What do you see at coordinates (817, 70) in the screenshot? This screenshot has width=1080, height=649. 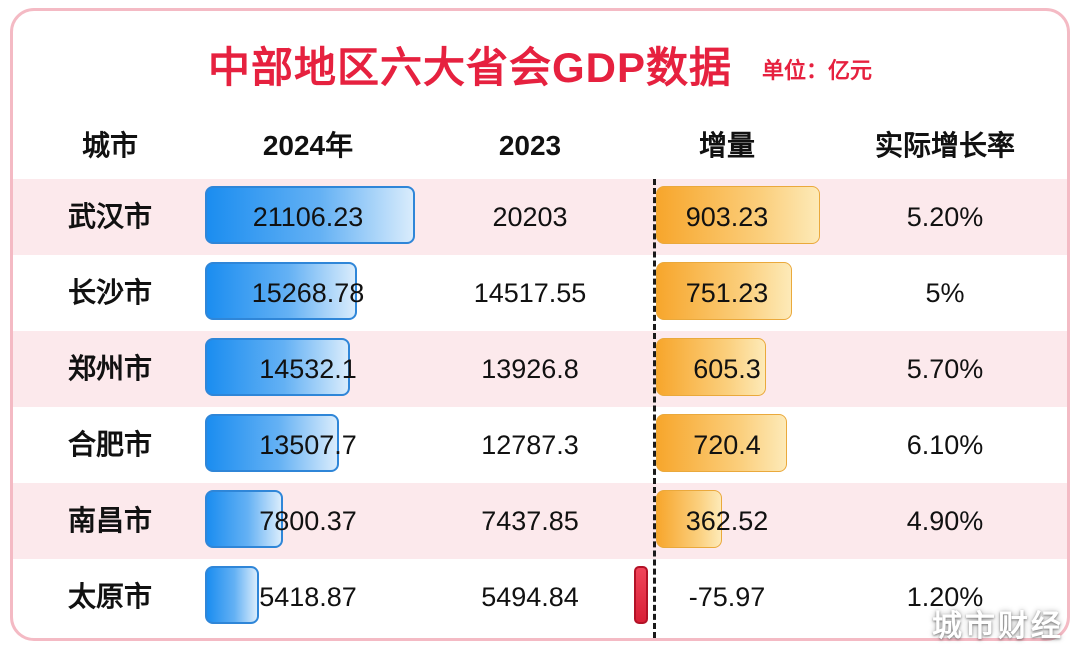 I see `unit-label: 单位：亿元` at bounding box center [817, 70].